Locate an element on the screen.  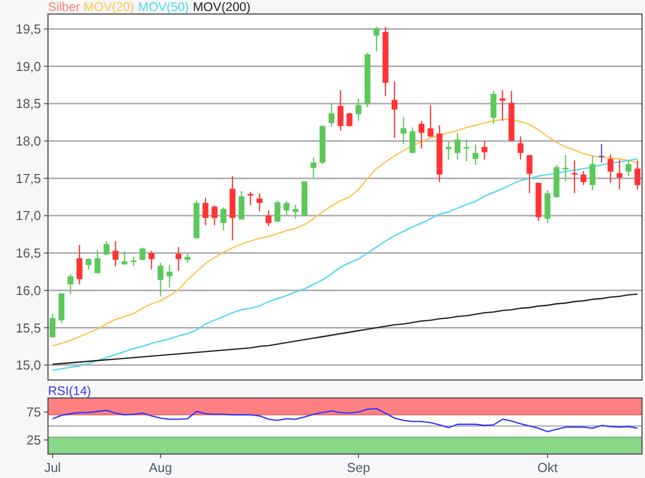
y-tick-label: 15,5 is located at coordinates (28, 328).